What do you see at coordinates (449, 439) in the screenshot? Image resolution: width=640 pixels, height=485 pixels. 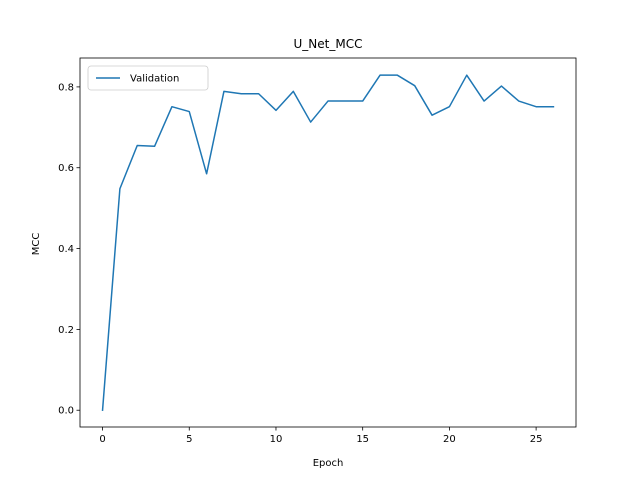 I see `x-tick-label: 20` at bounding box center [449, 439].